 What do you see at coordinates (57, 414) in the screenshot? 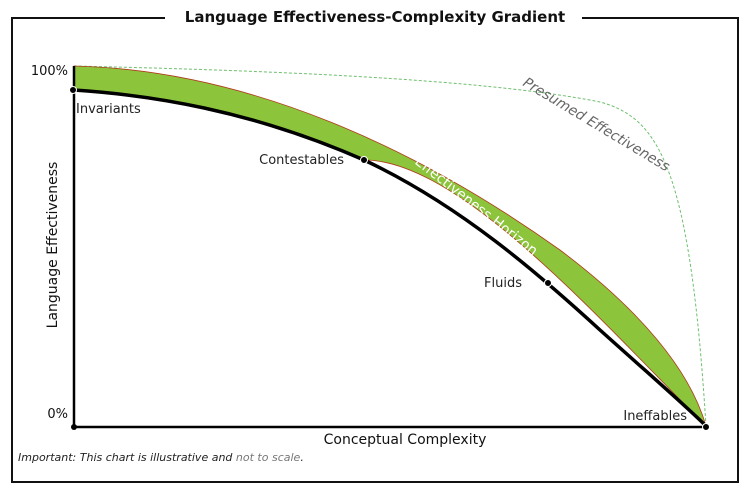
I see `y-tick-bottom: 0%` at bounding box center [57, 414].